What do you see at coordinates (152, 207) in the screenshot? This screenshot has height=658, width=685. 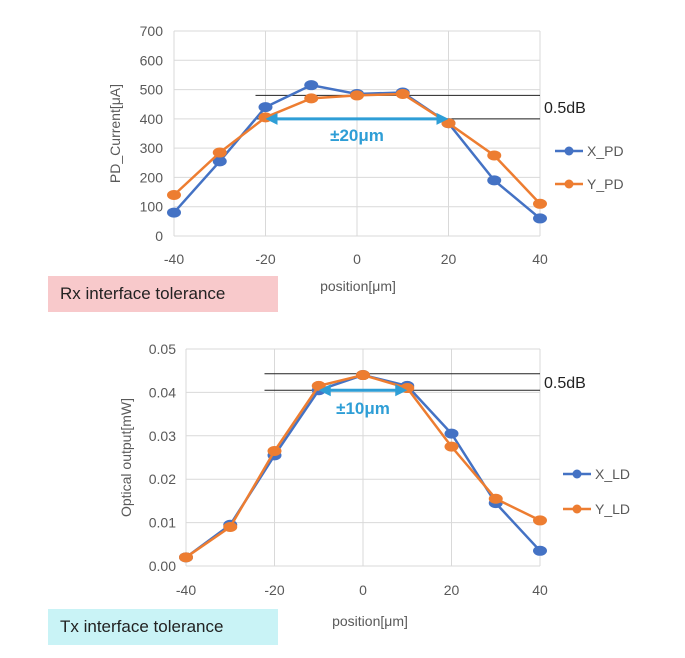 I see `y-tick-label: 100` at bounding box center [152, 207].